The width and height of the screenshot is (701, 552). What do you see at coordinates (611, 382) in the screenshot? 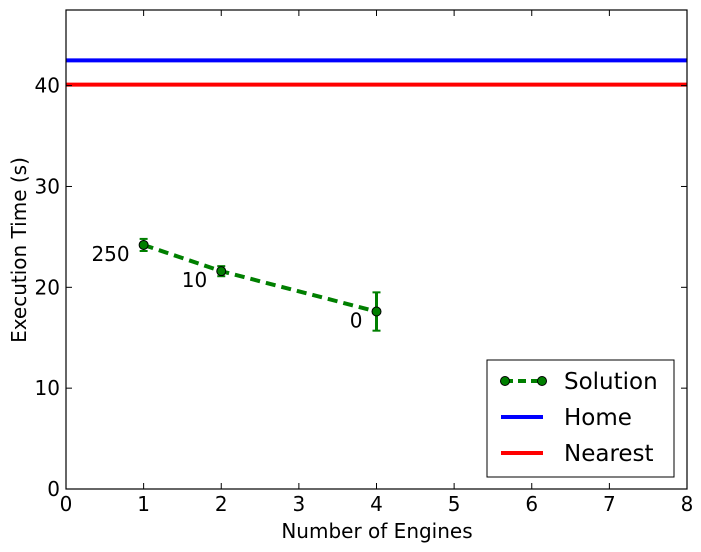
I see `legend-solution-label: Solution` at bounding box center [611, 382].